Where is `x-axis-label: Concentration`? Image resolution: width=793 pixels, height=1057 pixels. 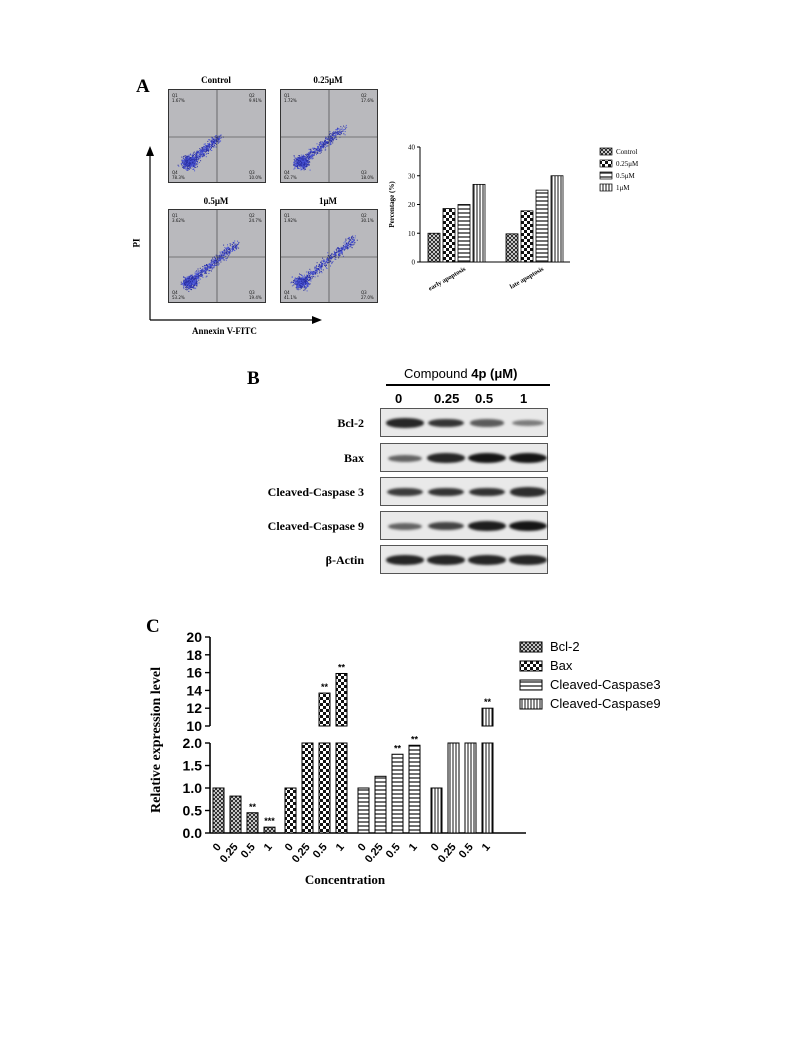
x-axis-label: Concentration is located at coordinates (345, 879).